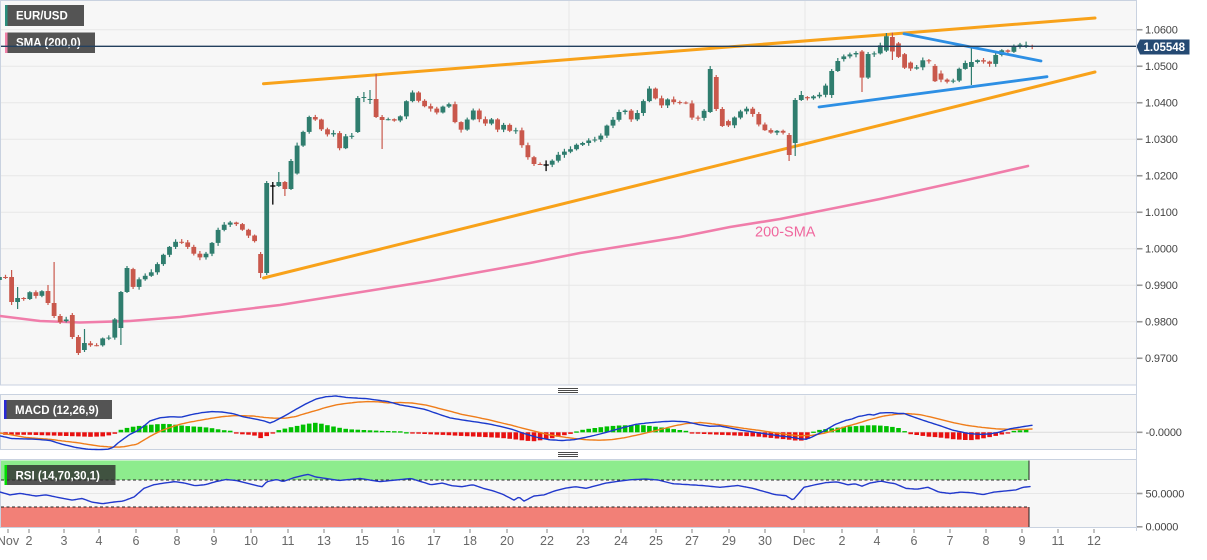  Describe the element at coordinates (1161, 213) in the screenshot. I see `svg-text: 1.0100` at that location.